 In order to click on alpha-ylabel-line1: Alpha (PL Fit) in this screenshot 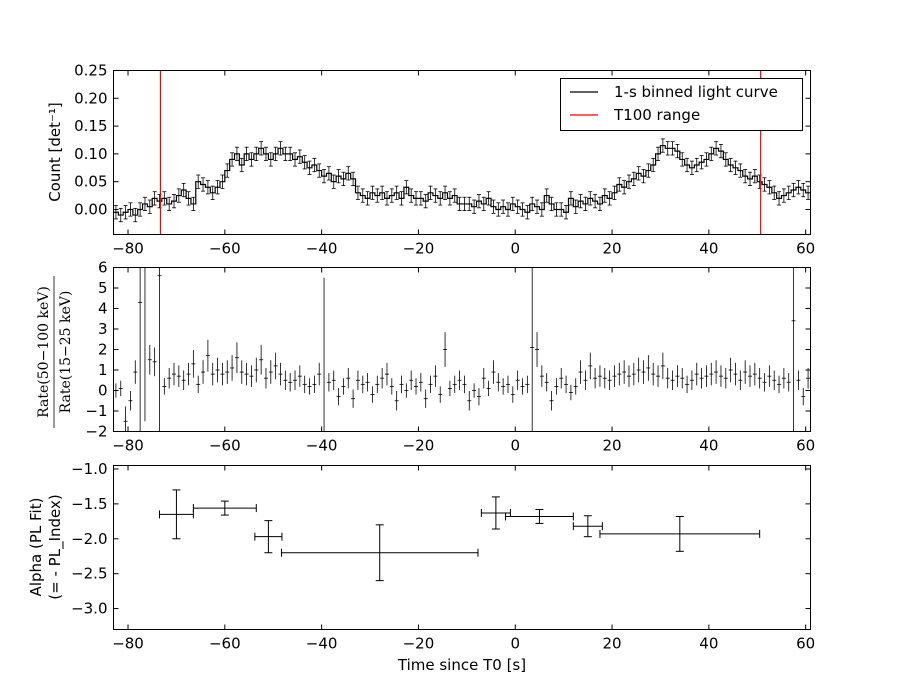, I will do `click(36, 547)`.